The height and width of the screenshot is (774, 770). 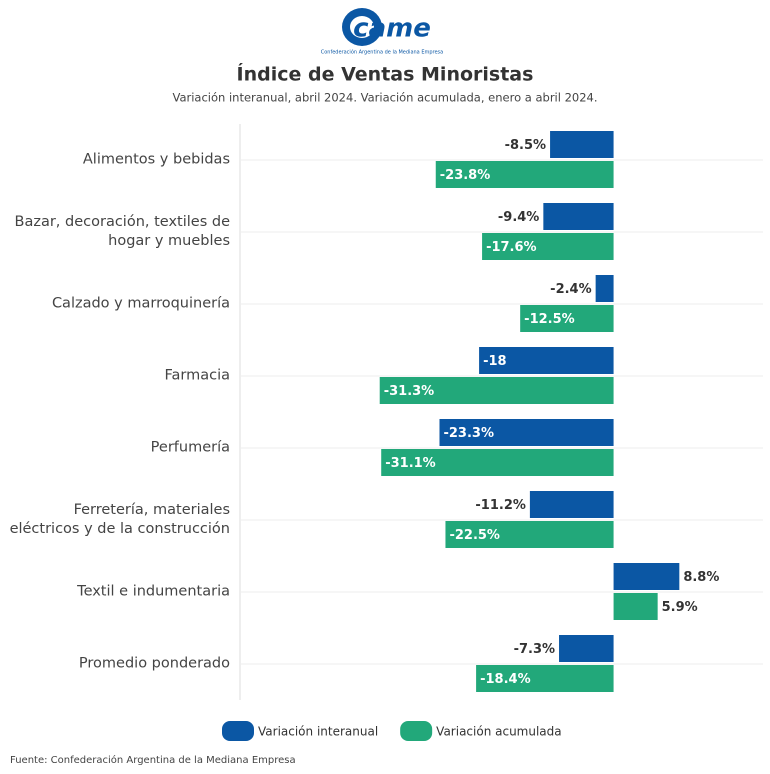 I want to click on value-label: -18.4%, so click(x=505, y=679).